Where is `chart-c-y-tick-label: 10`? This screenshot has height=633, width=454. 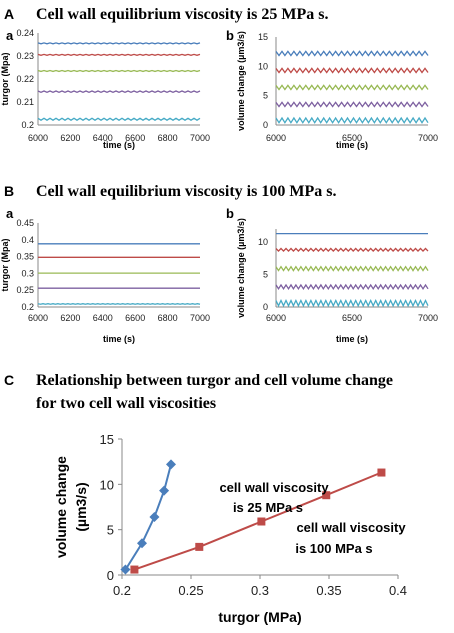
chart-c-y-tick-label: 10 is located at coordinates (107, 484).